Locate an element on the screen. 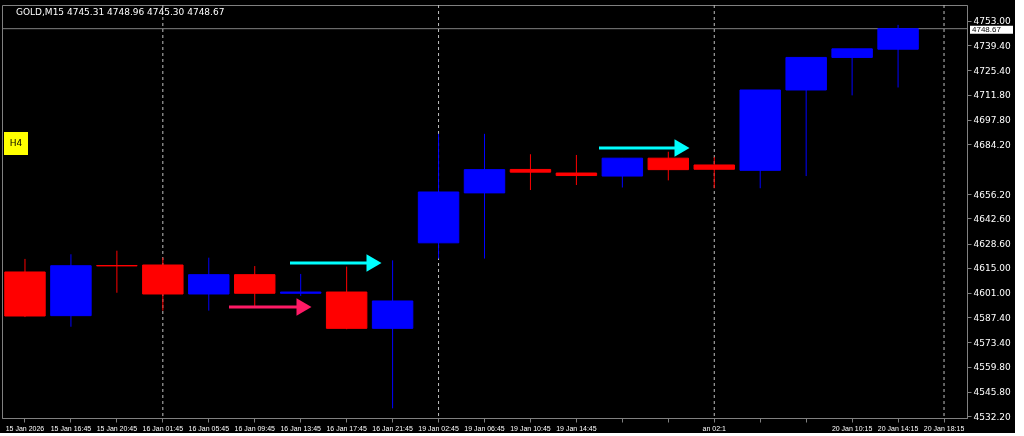 The width and height of the screenshot is (1024, 436). y-tick-label: 4753.00 is located at coordinates (992, 21).